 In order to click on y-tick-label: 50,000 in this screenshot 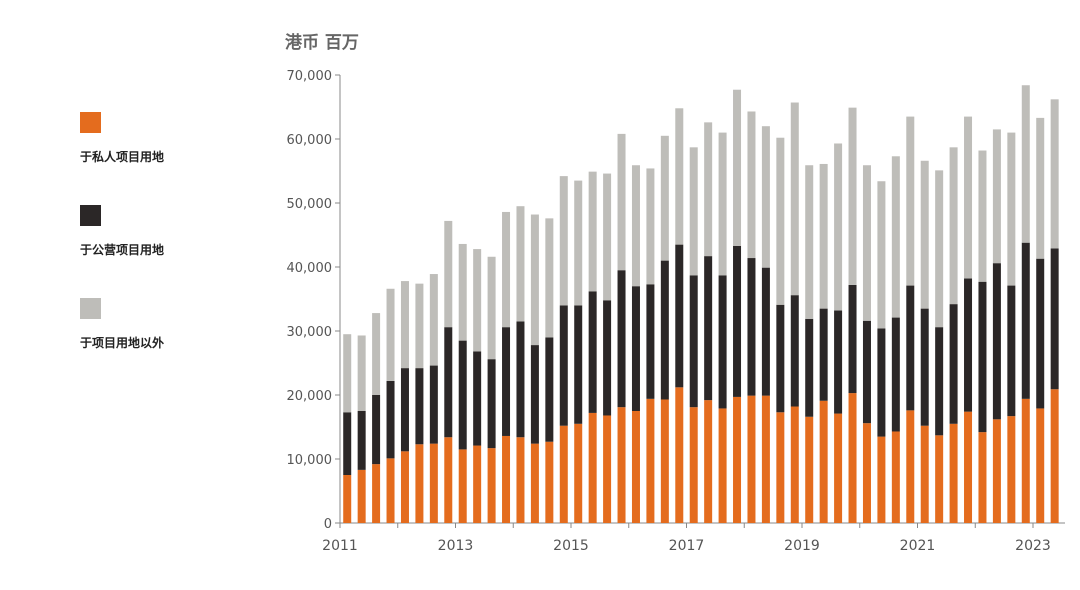, I will do `click(310, 204)`.